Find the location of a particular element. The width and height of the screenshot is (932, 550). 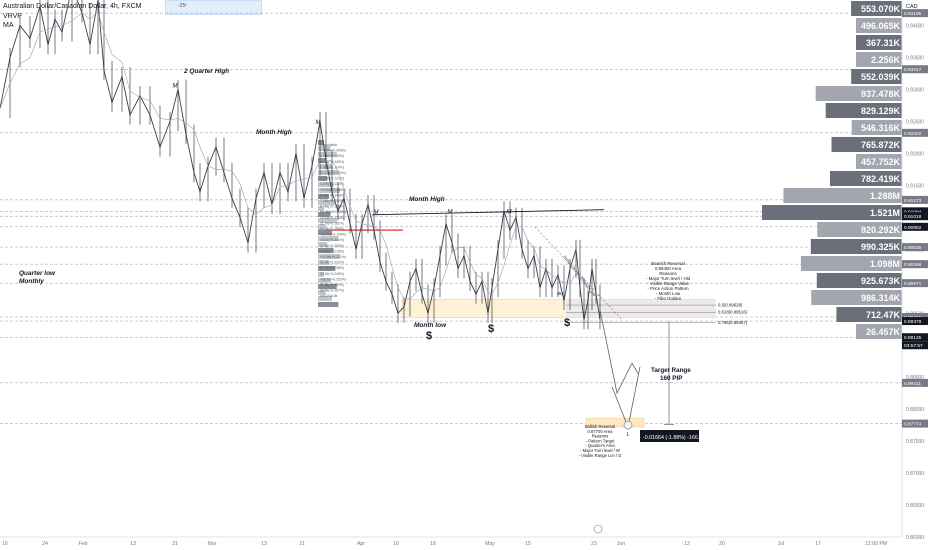

bearish-reversal-text: - Price Action Pattern is located at coordinates (668, 288).